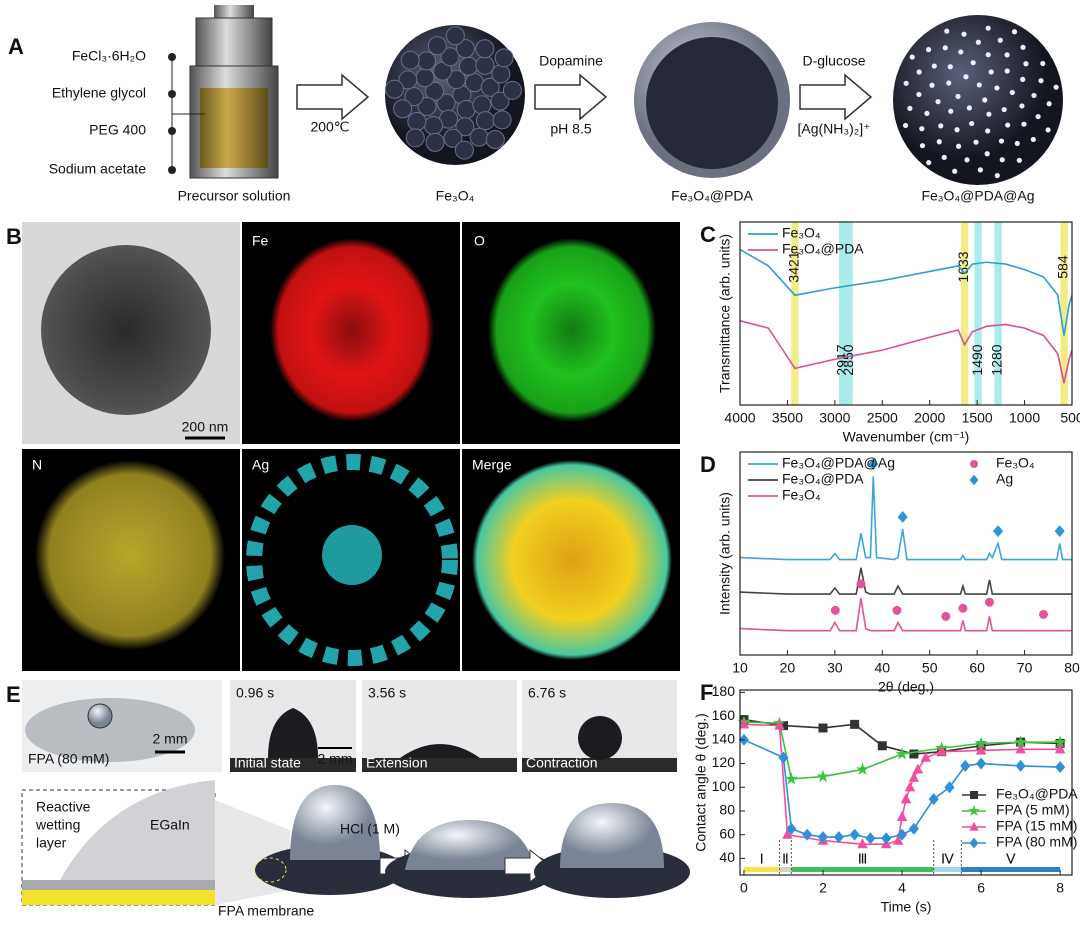 This screenshot has width=1080, height=926. Describe the element at coordinates (801, 495) in the screenshot. I see `legend-label: Fe₃O₄` at that location.